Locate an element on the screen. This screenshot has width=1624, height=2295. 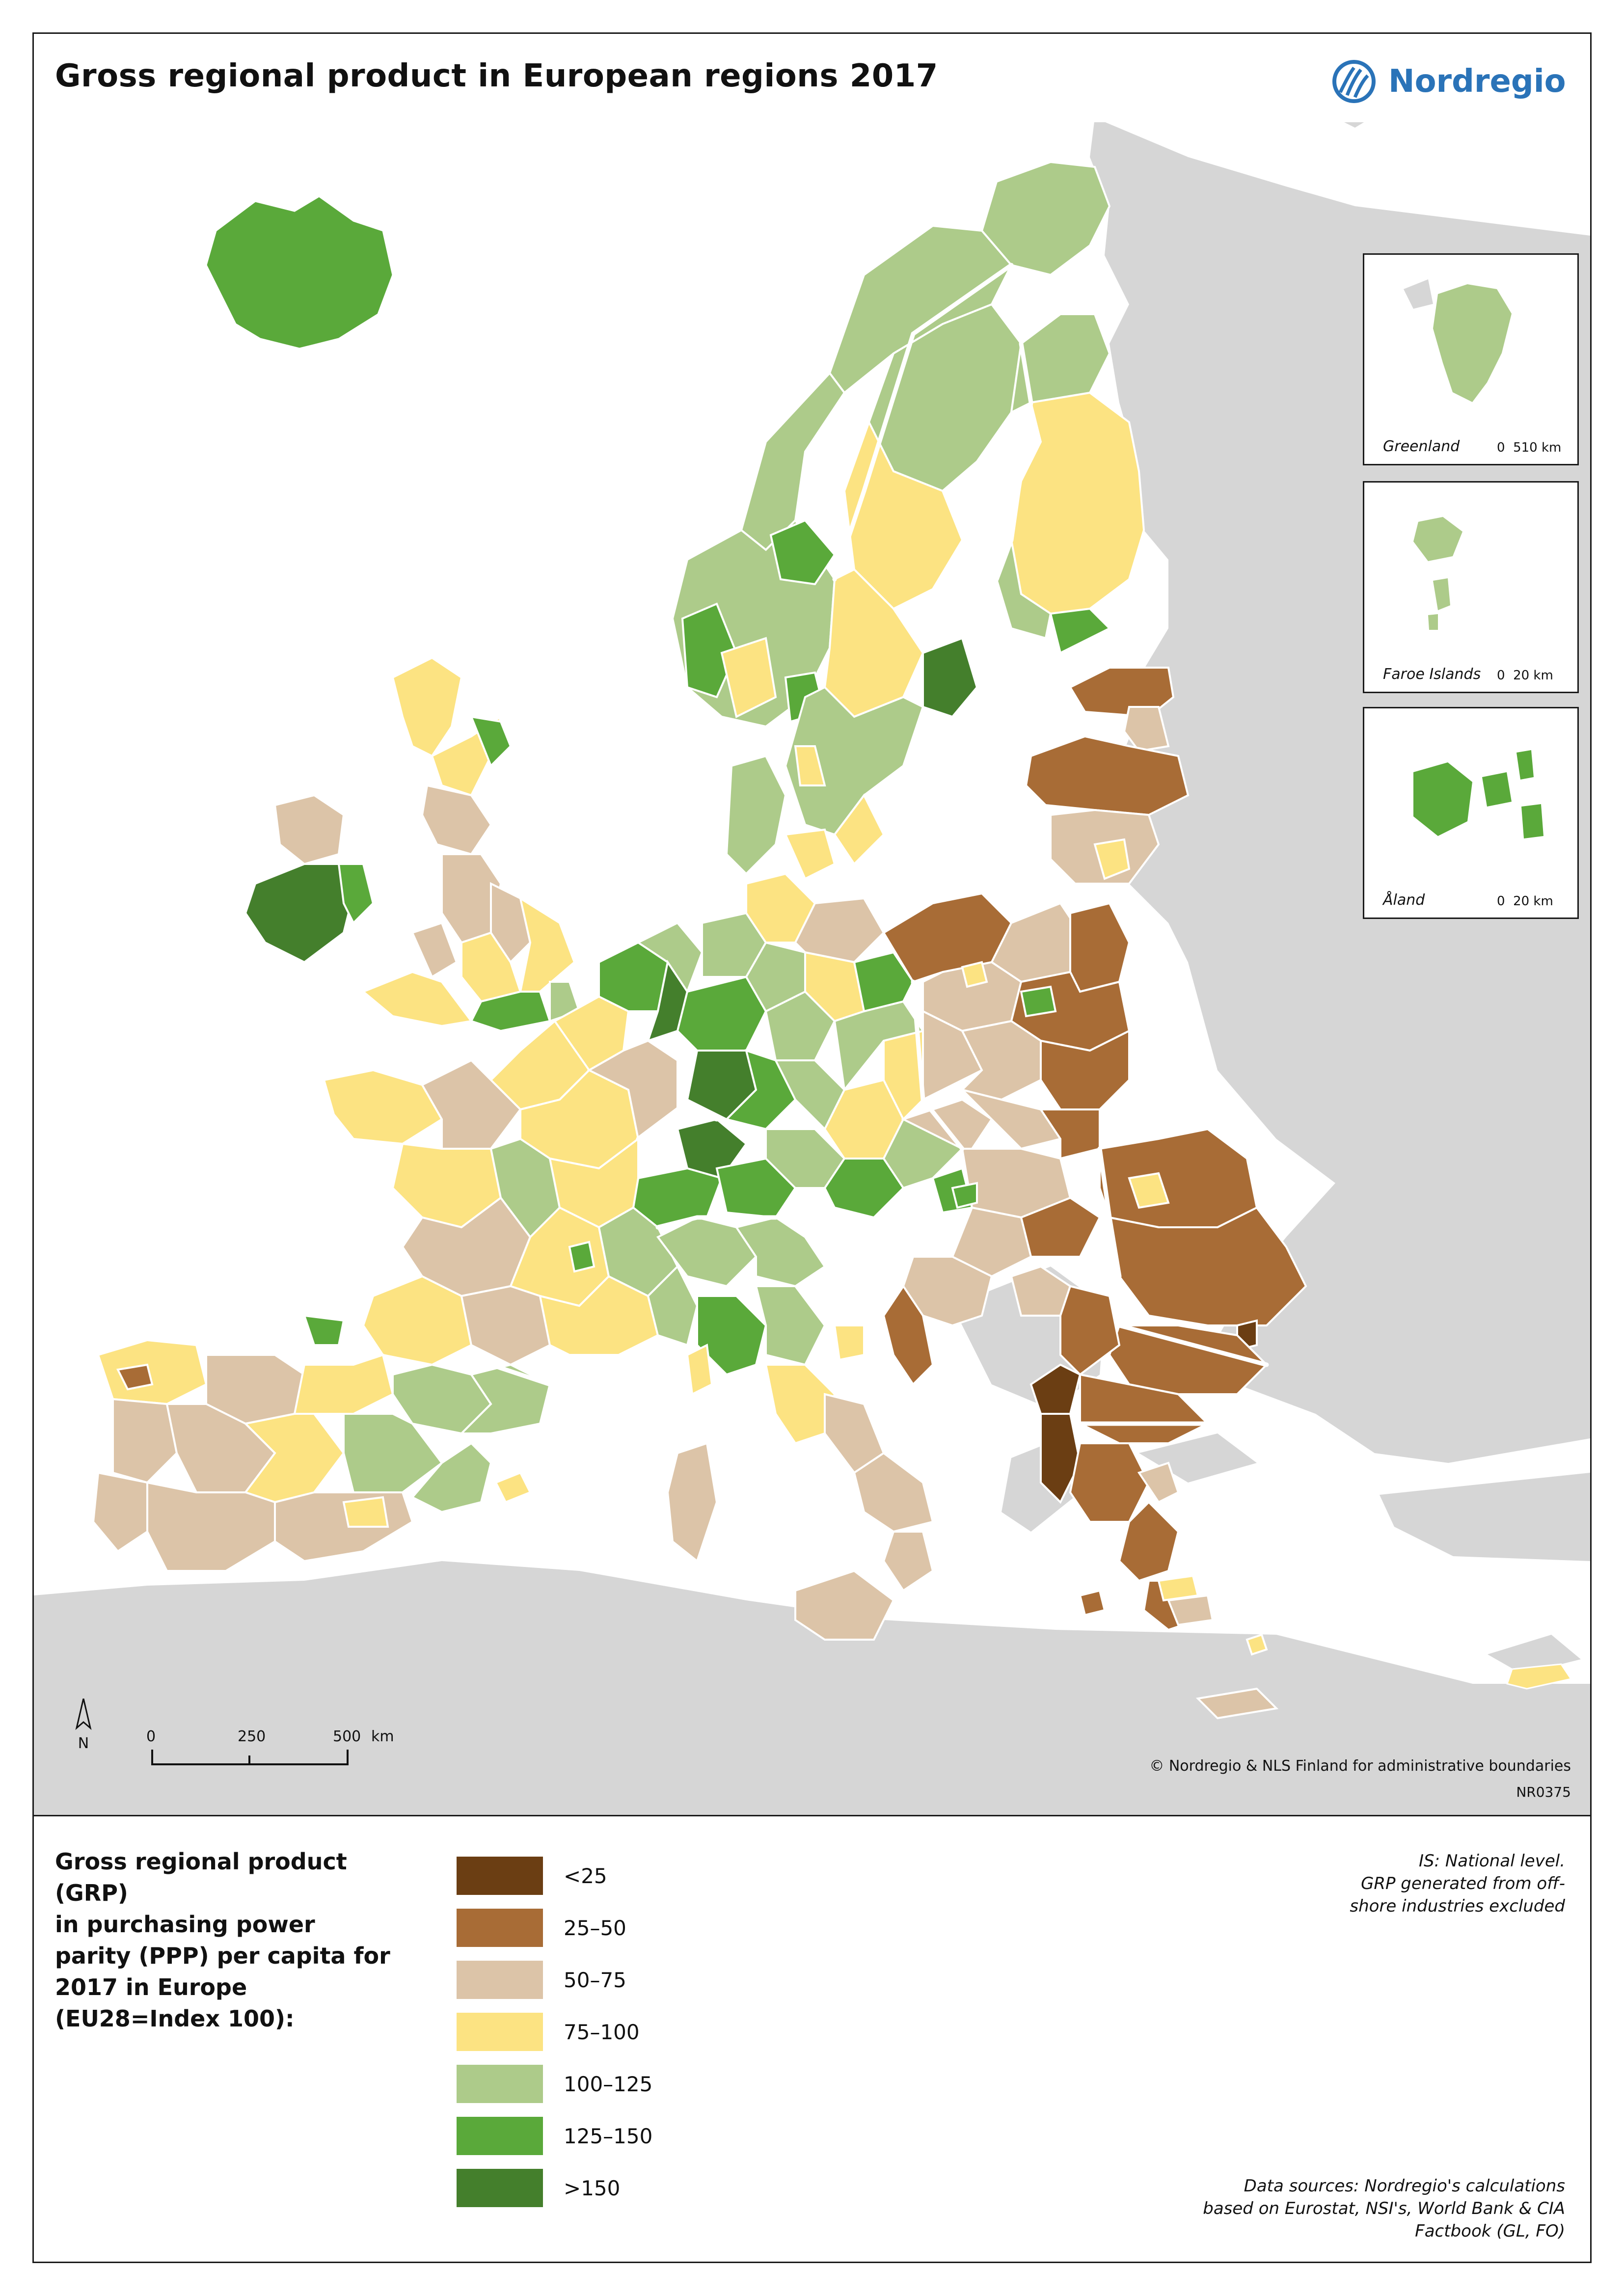
legend-label: 50–75 is located at coordinates (595, 1980).